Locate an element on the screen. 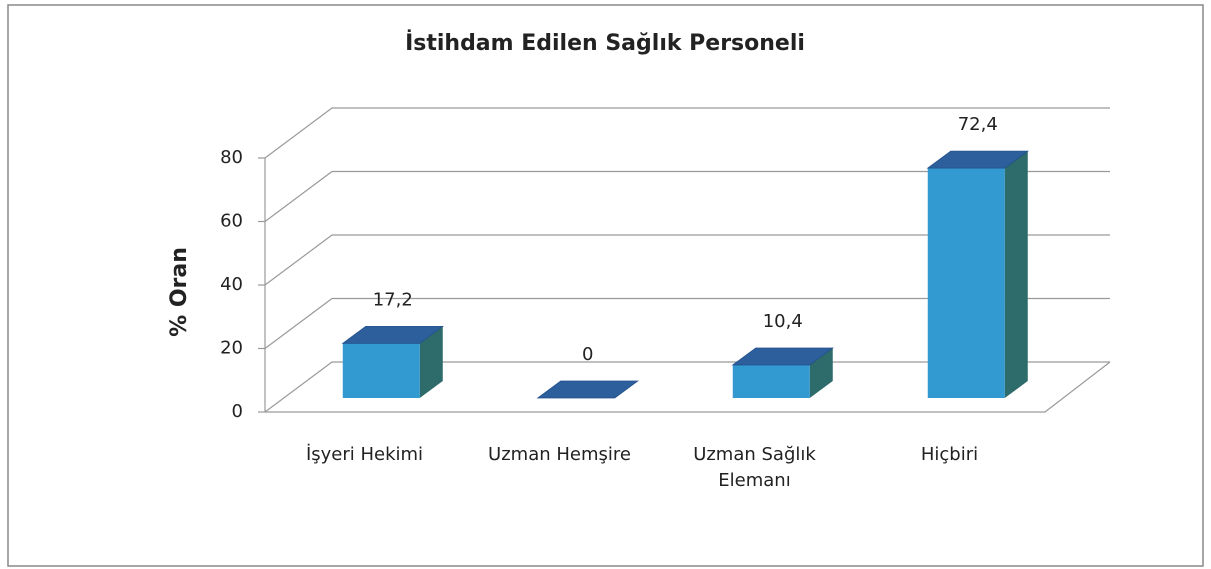  y-tick-label: 0 is located at coordinates (237, 411).